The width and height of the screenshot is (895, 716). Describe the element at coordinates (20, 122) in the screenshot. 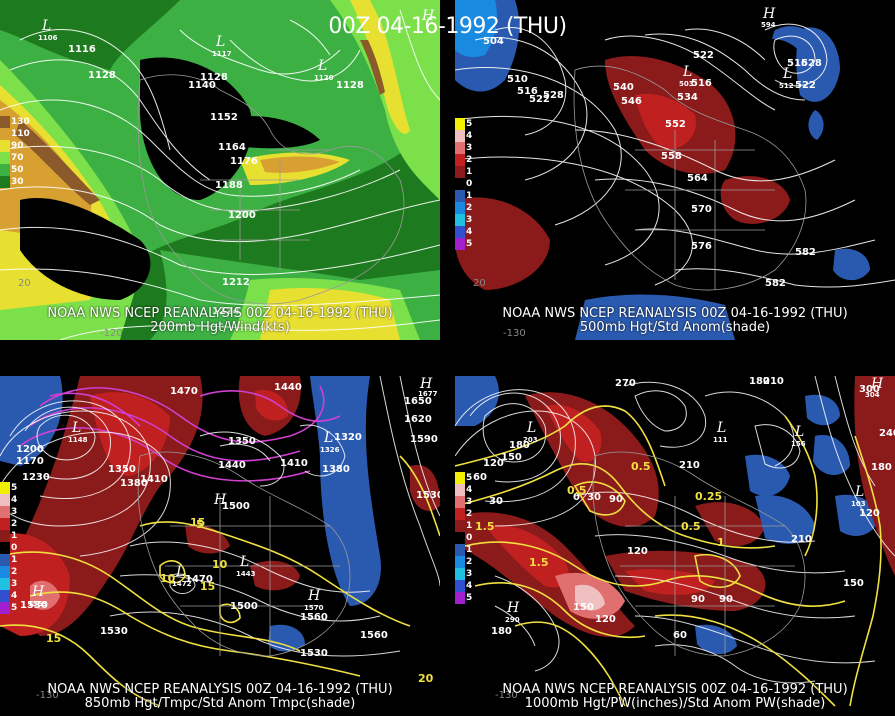

I see `legend-label: 130` at that location.